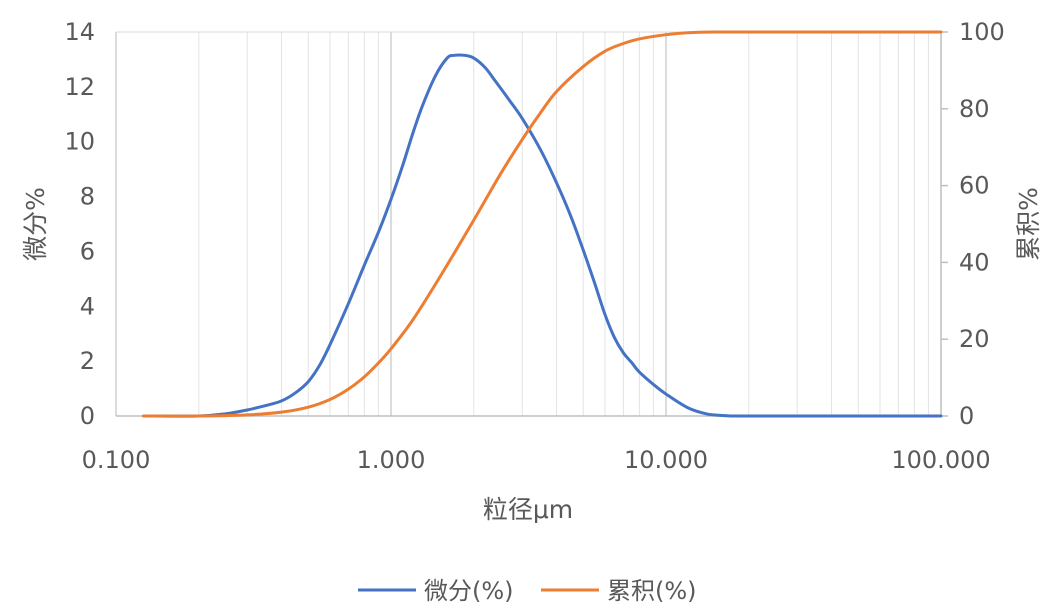 The image size is (1061, 607). I want to click on right-tick-label: 100, so click(982, 32).